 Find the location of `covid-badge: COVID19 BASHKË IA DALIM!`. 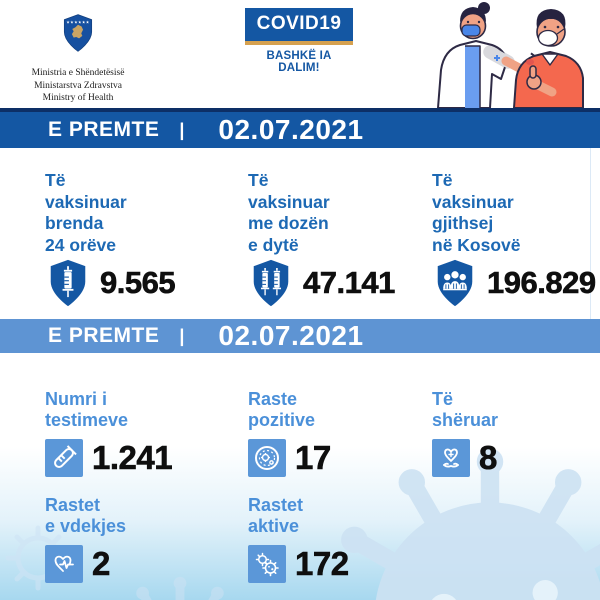

covid-badge: COVID19 BASHKË IA DALIM! is located at coordinates (299, 41).